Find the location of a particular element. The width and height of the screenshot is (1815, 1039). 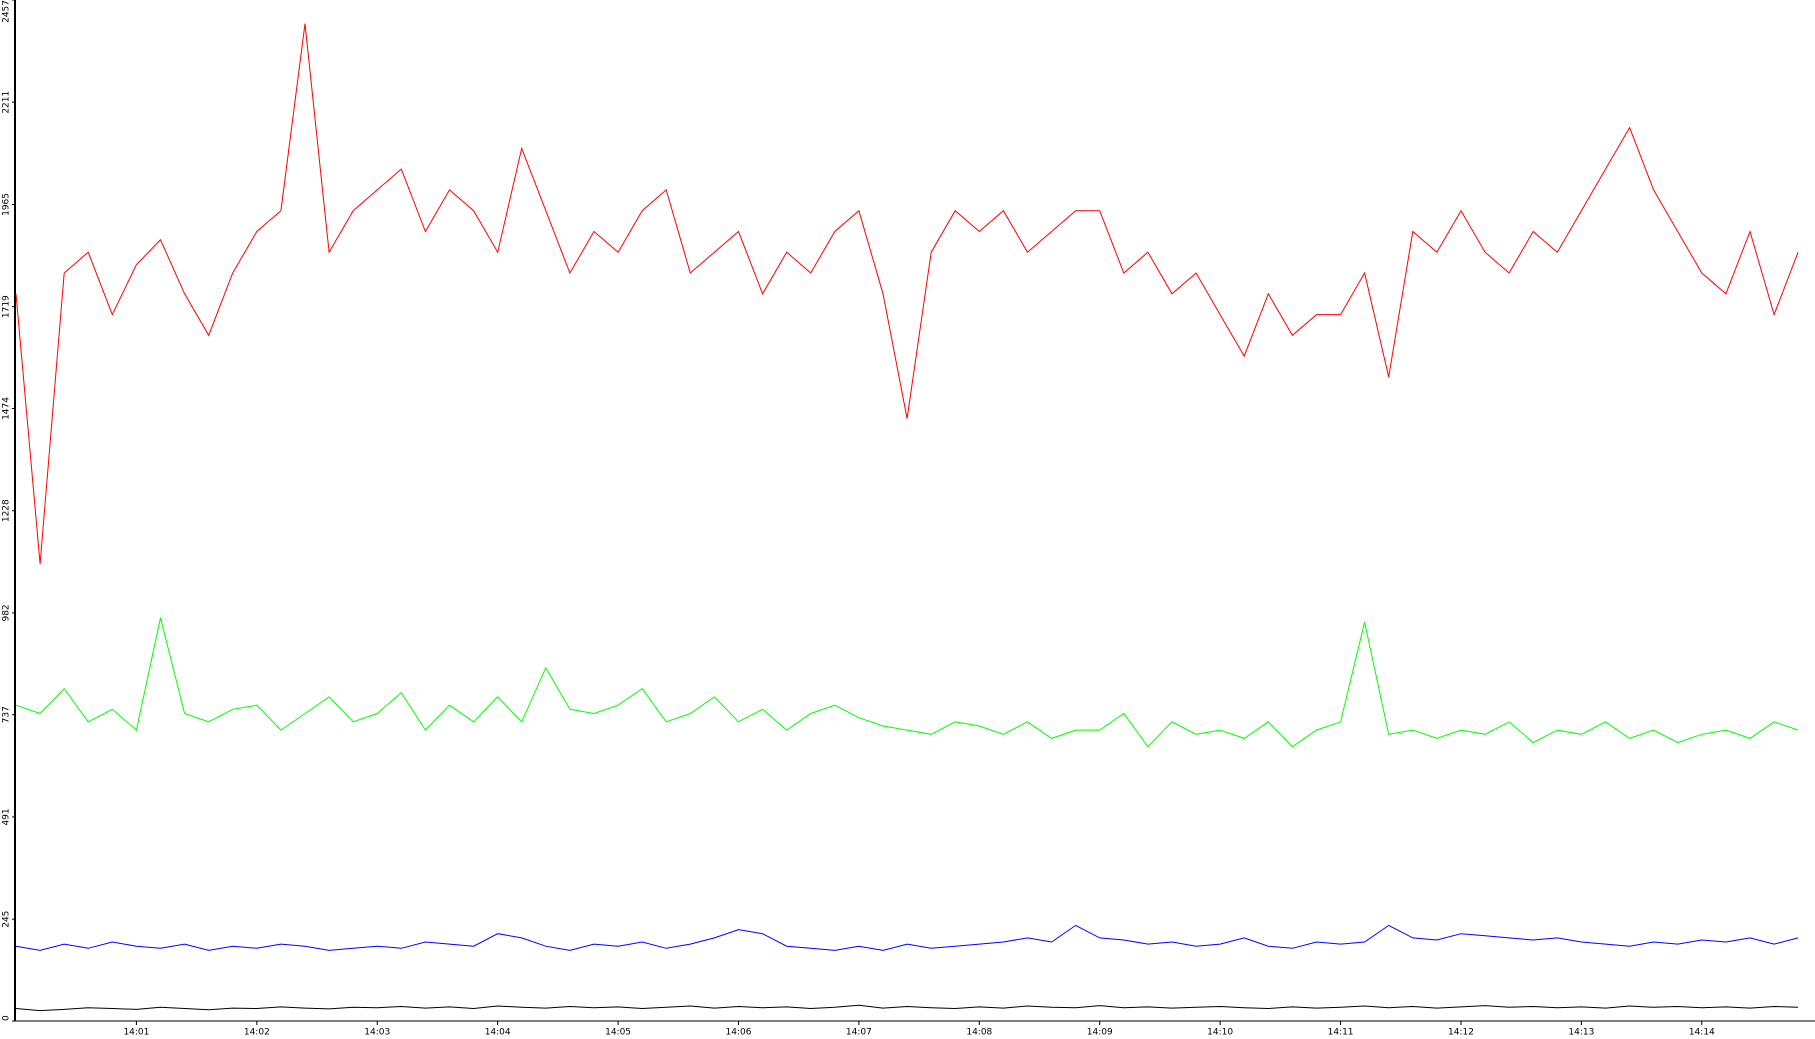

y-tick-label: 1228 is located at coordinates (7, 510).